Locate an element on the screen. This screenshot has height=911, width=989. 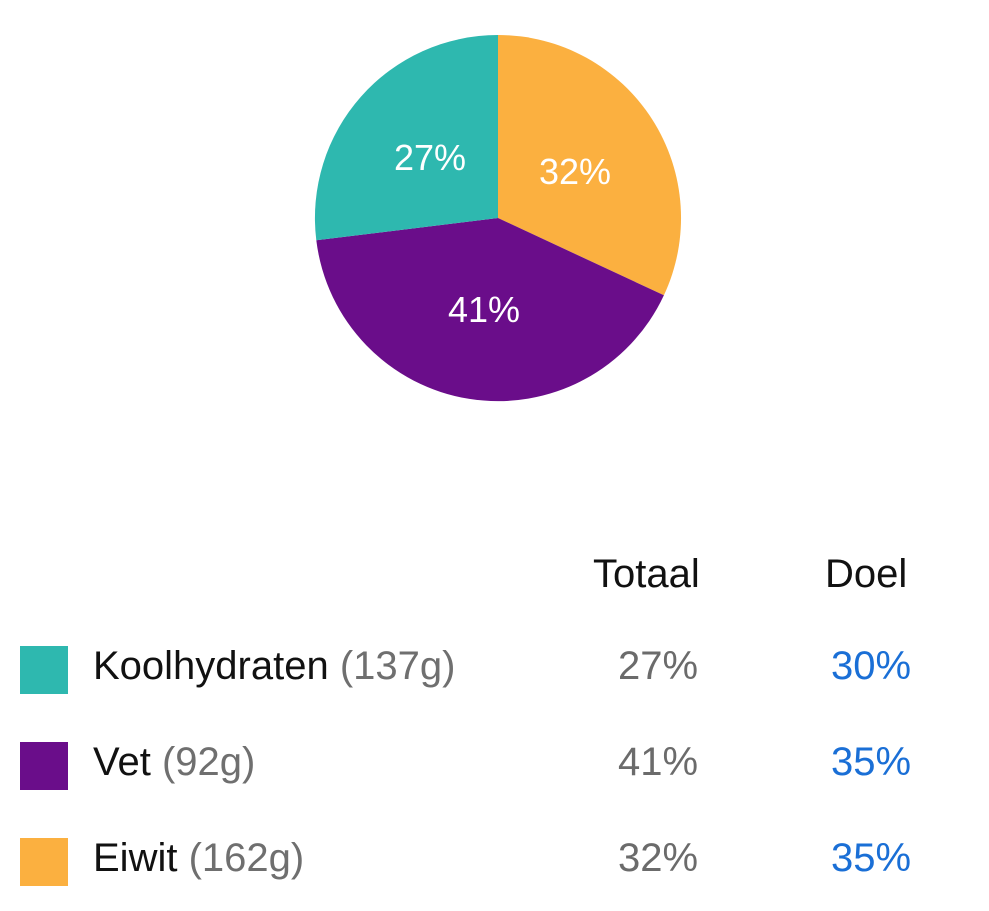
table-row-koolhydraten: Koolhydraten (137g) 27% 30% is located at coordinates (494, 670).